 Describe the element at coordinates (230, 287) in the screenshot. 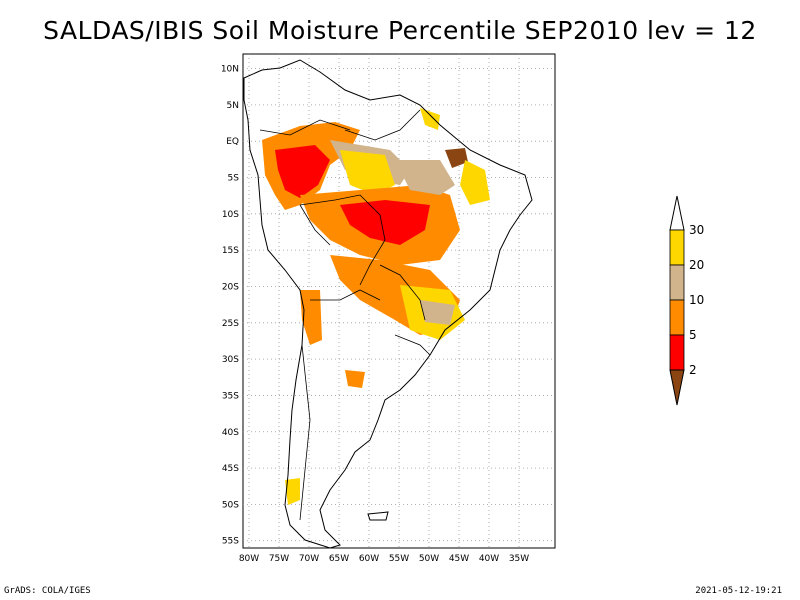

I see `lat-tick-label: 20S` at that location.